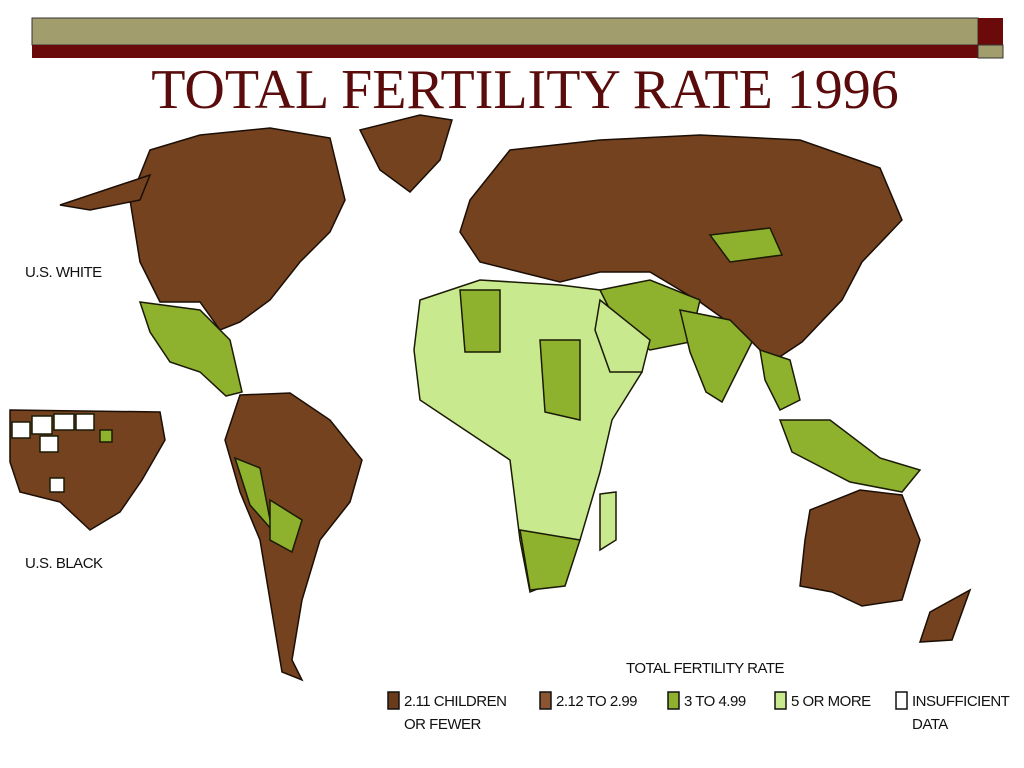 This screenshot has width=1024, height=768. What do you see at coordinates (442, 724) in the screenshot?
I see `legend-label: OR FEWER` at bounding box center [442, 724].